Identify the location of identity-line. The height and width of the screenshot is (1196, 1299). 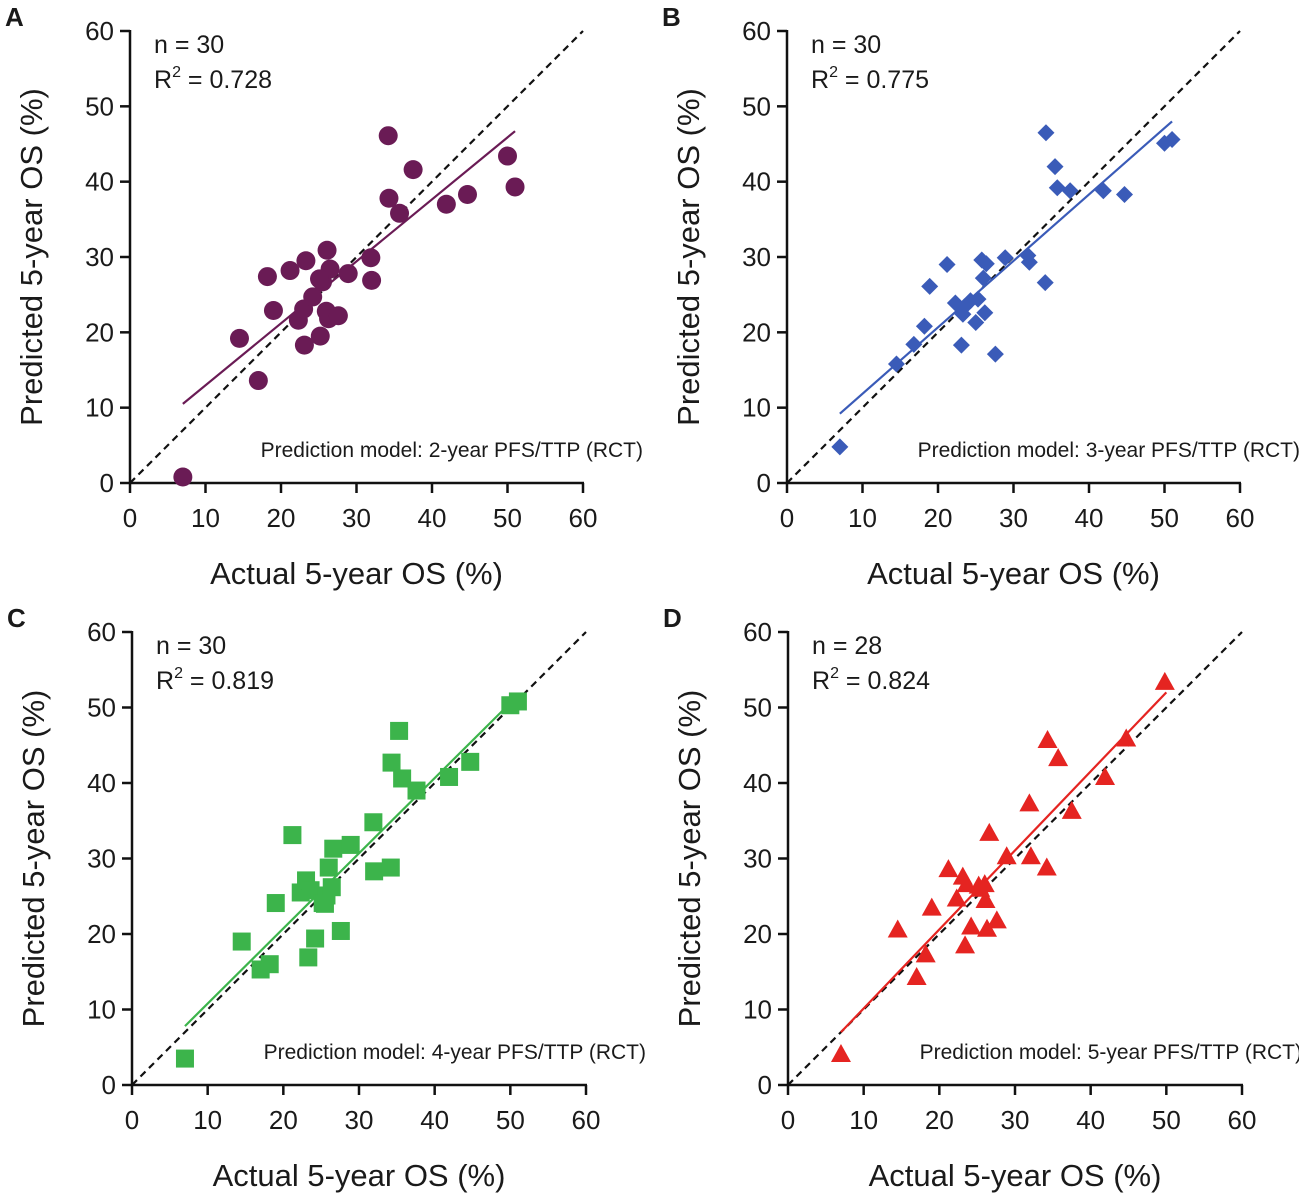
(1015, 858).